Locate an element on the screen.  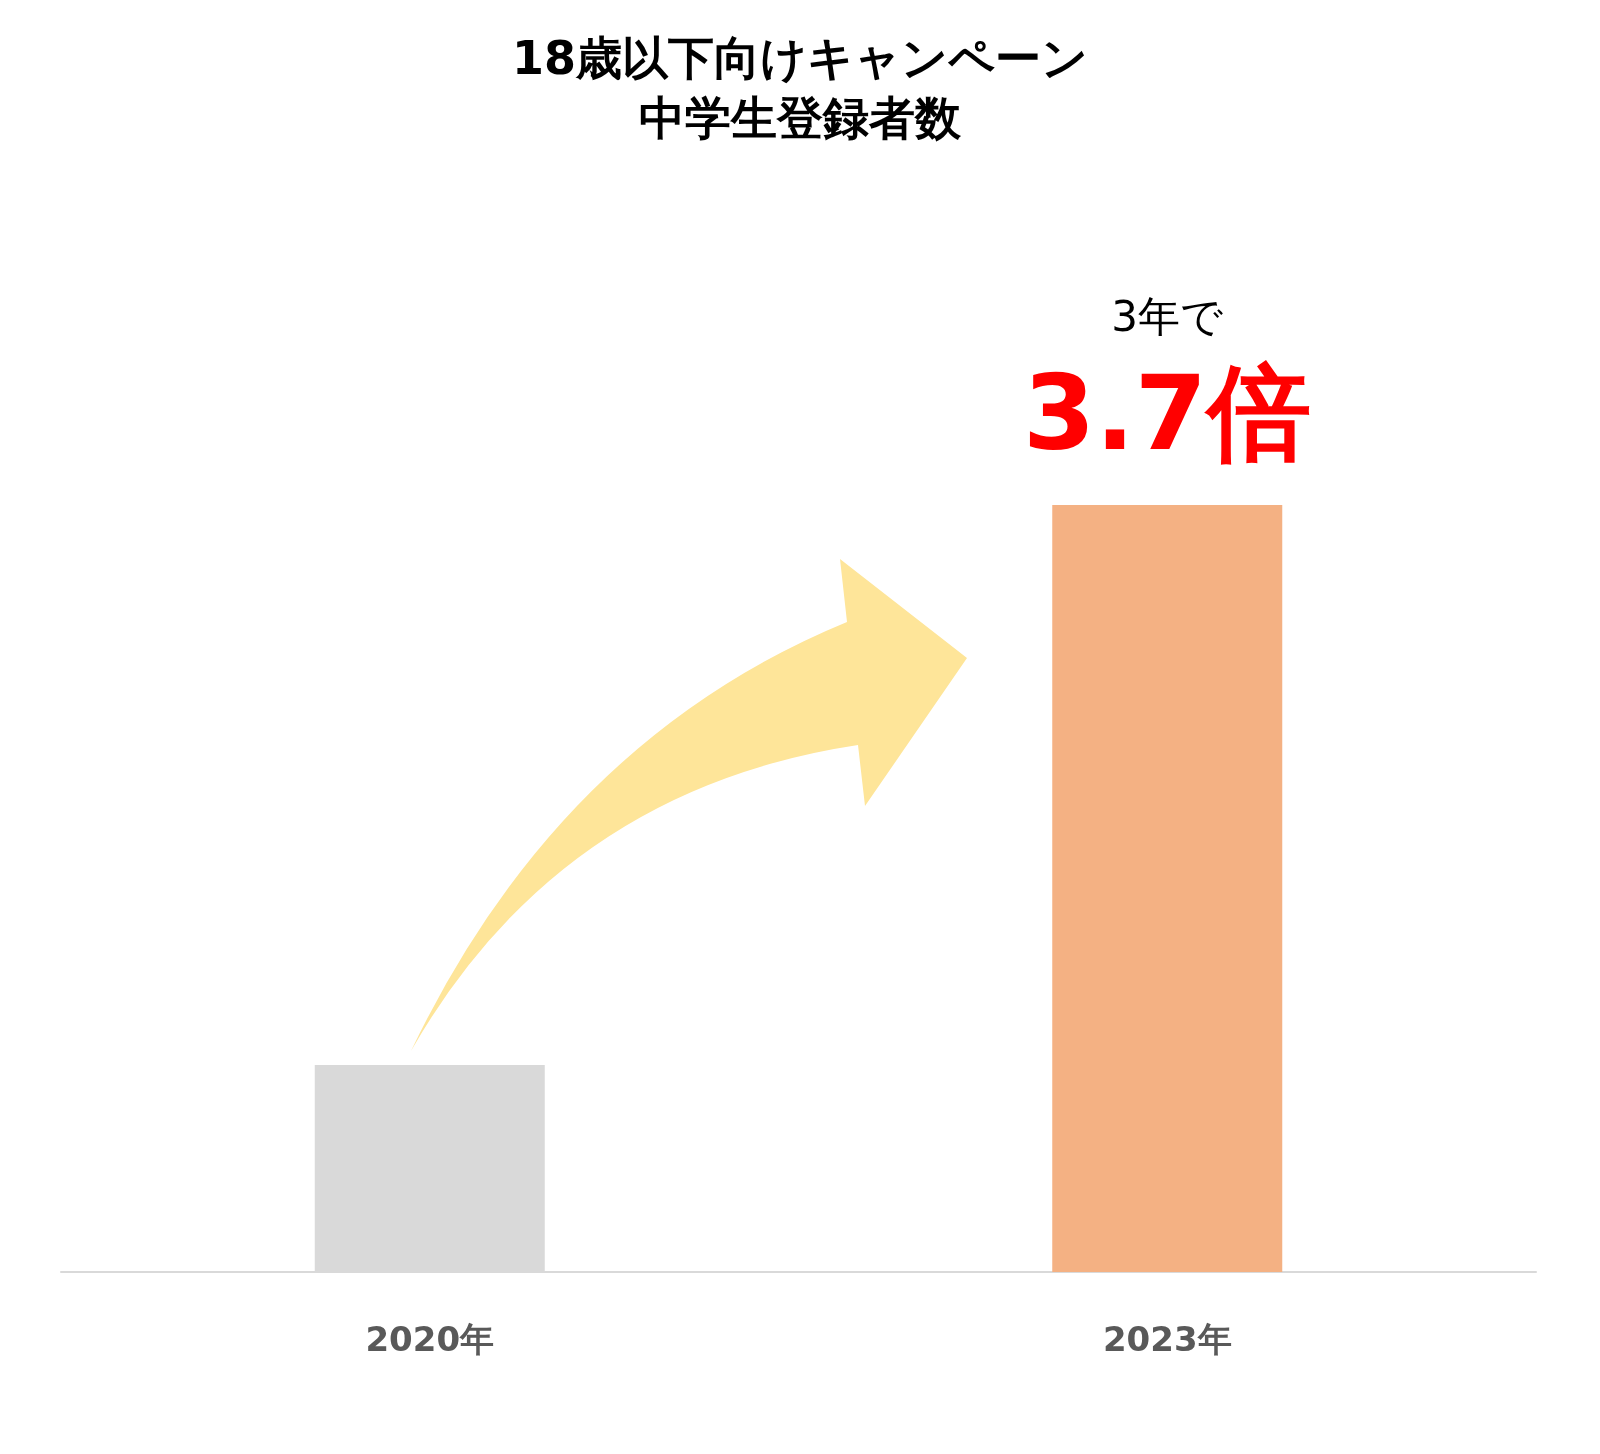
text: 3年で is located at coordinates (1167, 316).